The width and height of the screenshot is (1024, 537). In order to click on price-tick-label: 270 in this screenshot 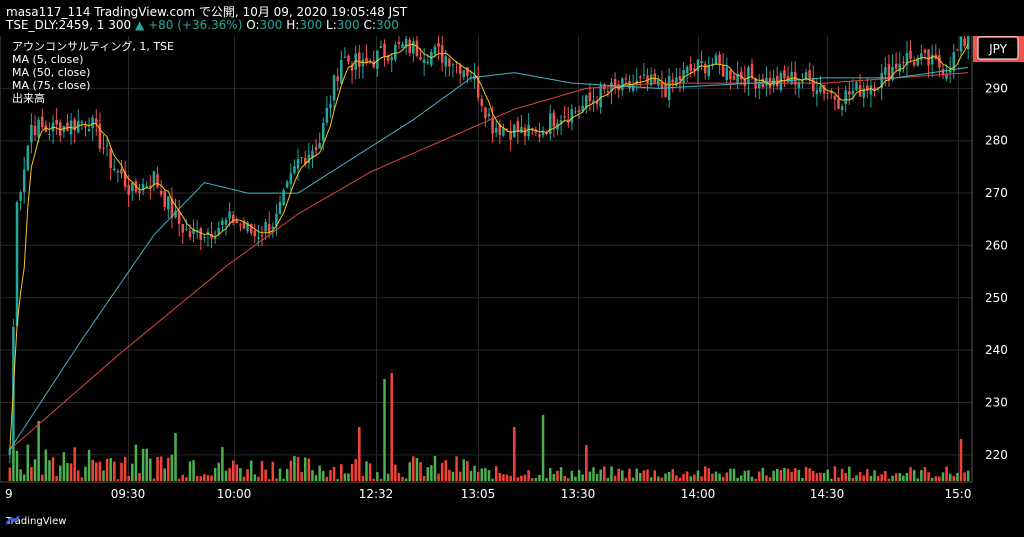, I will do `click(996, 193)`.